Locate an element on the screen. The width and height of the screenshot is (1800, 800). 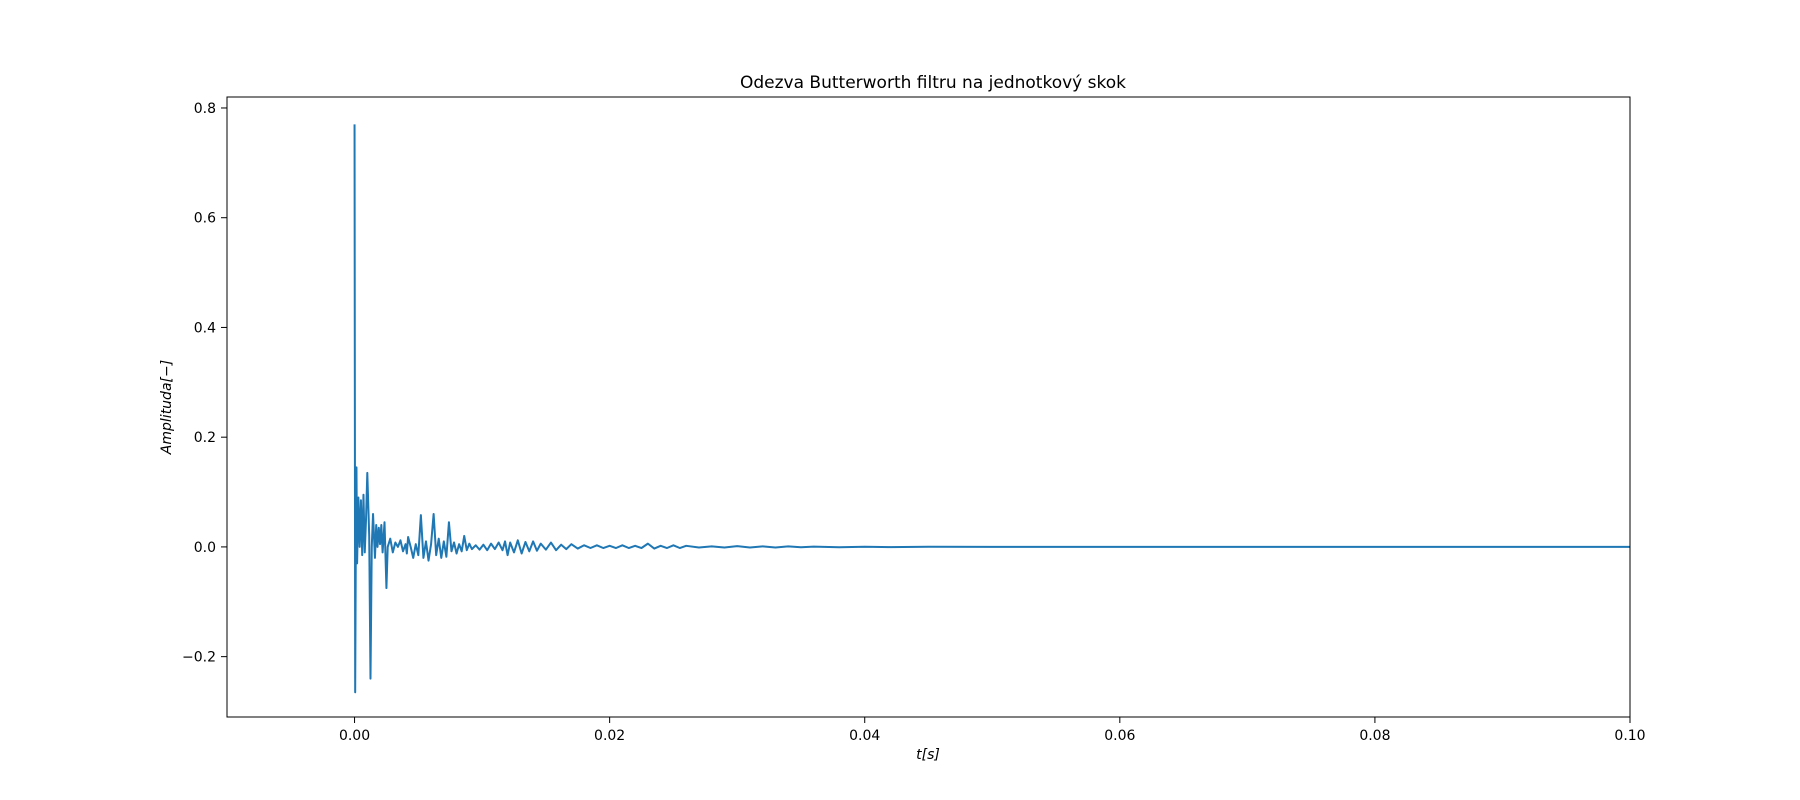
y-tick-label: 0.4 is located at coordinates (205, 328).